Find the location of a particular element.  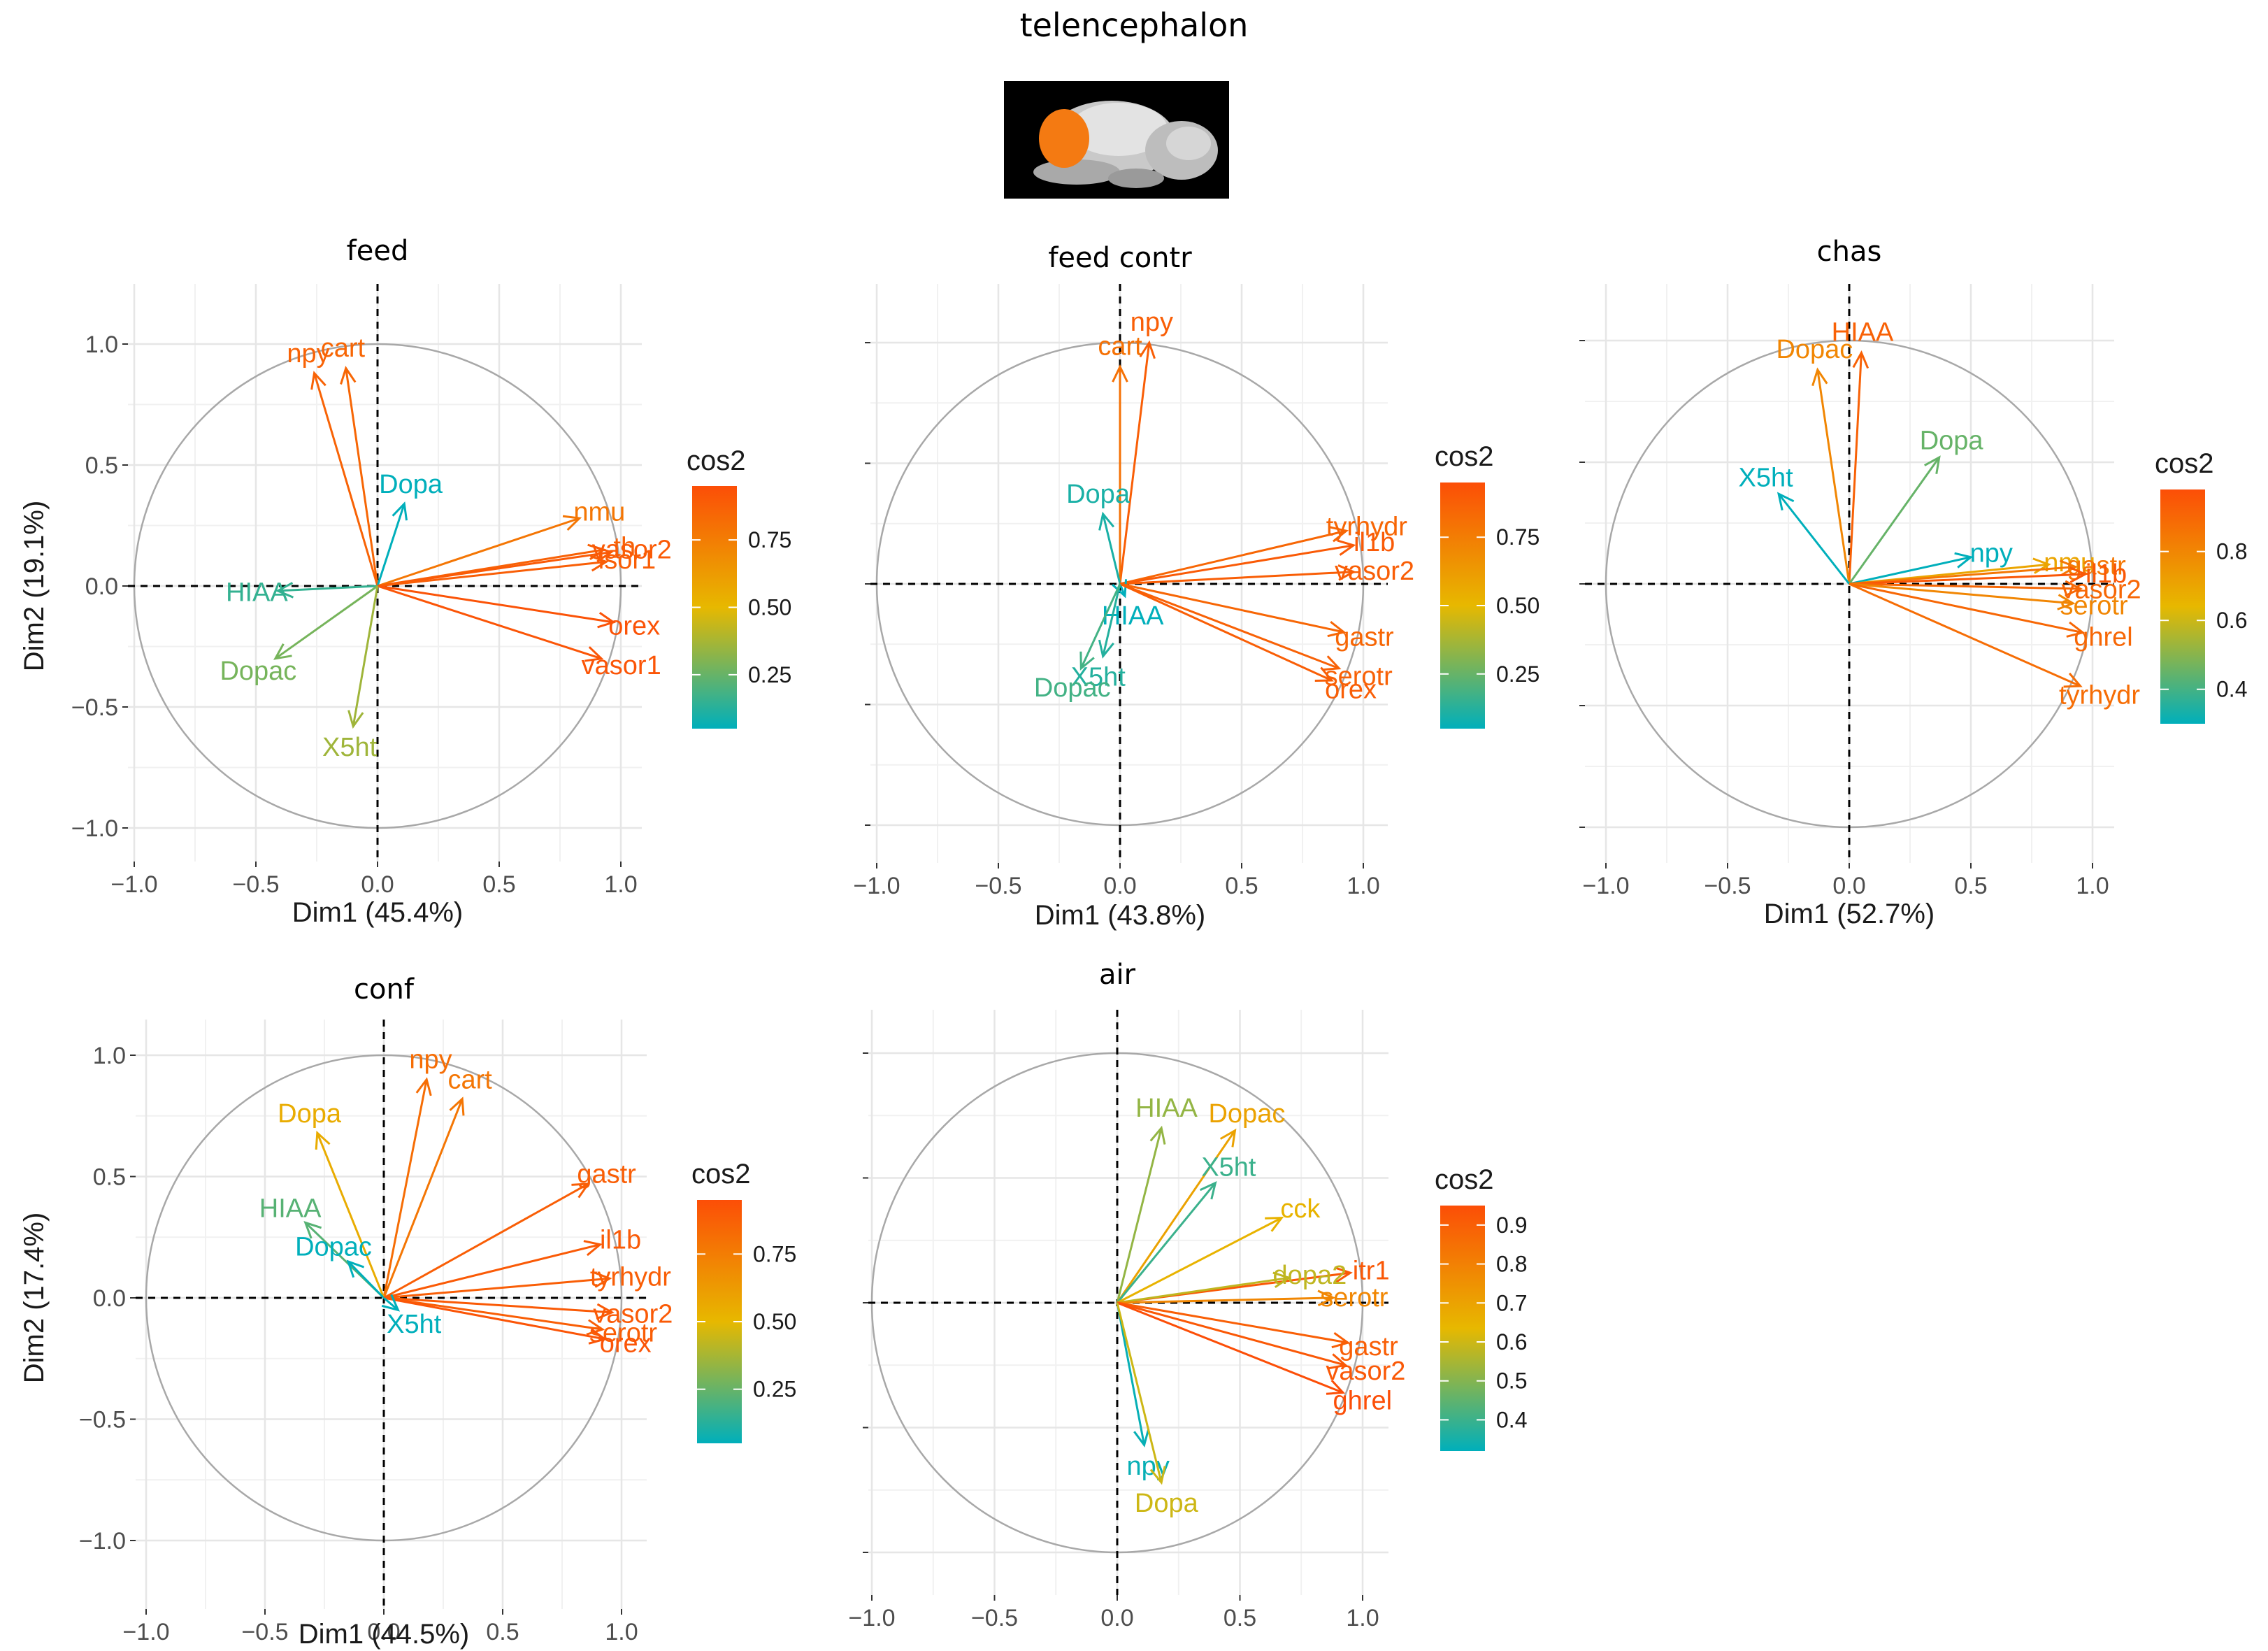

y-tick-label: 0.5 is located at coordinates (101, 465).